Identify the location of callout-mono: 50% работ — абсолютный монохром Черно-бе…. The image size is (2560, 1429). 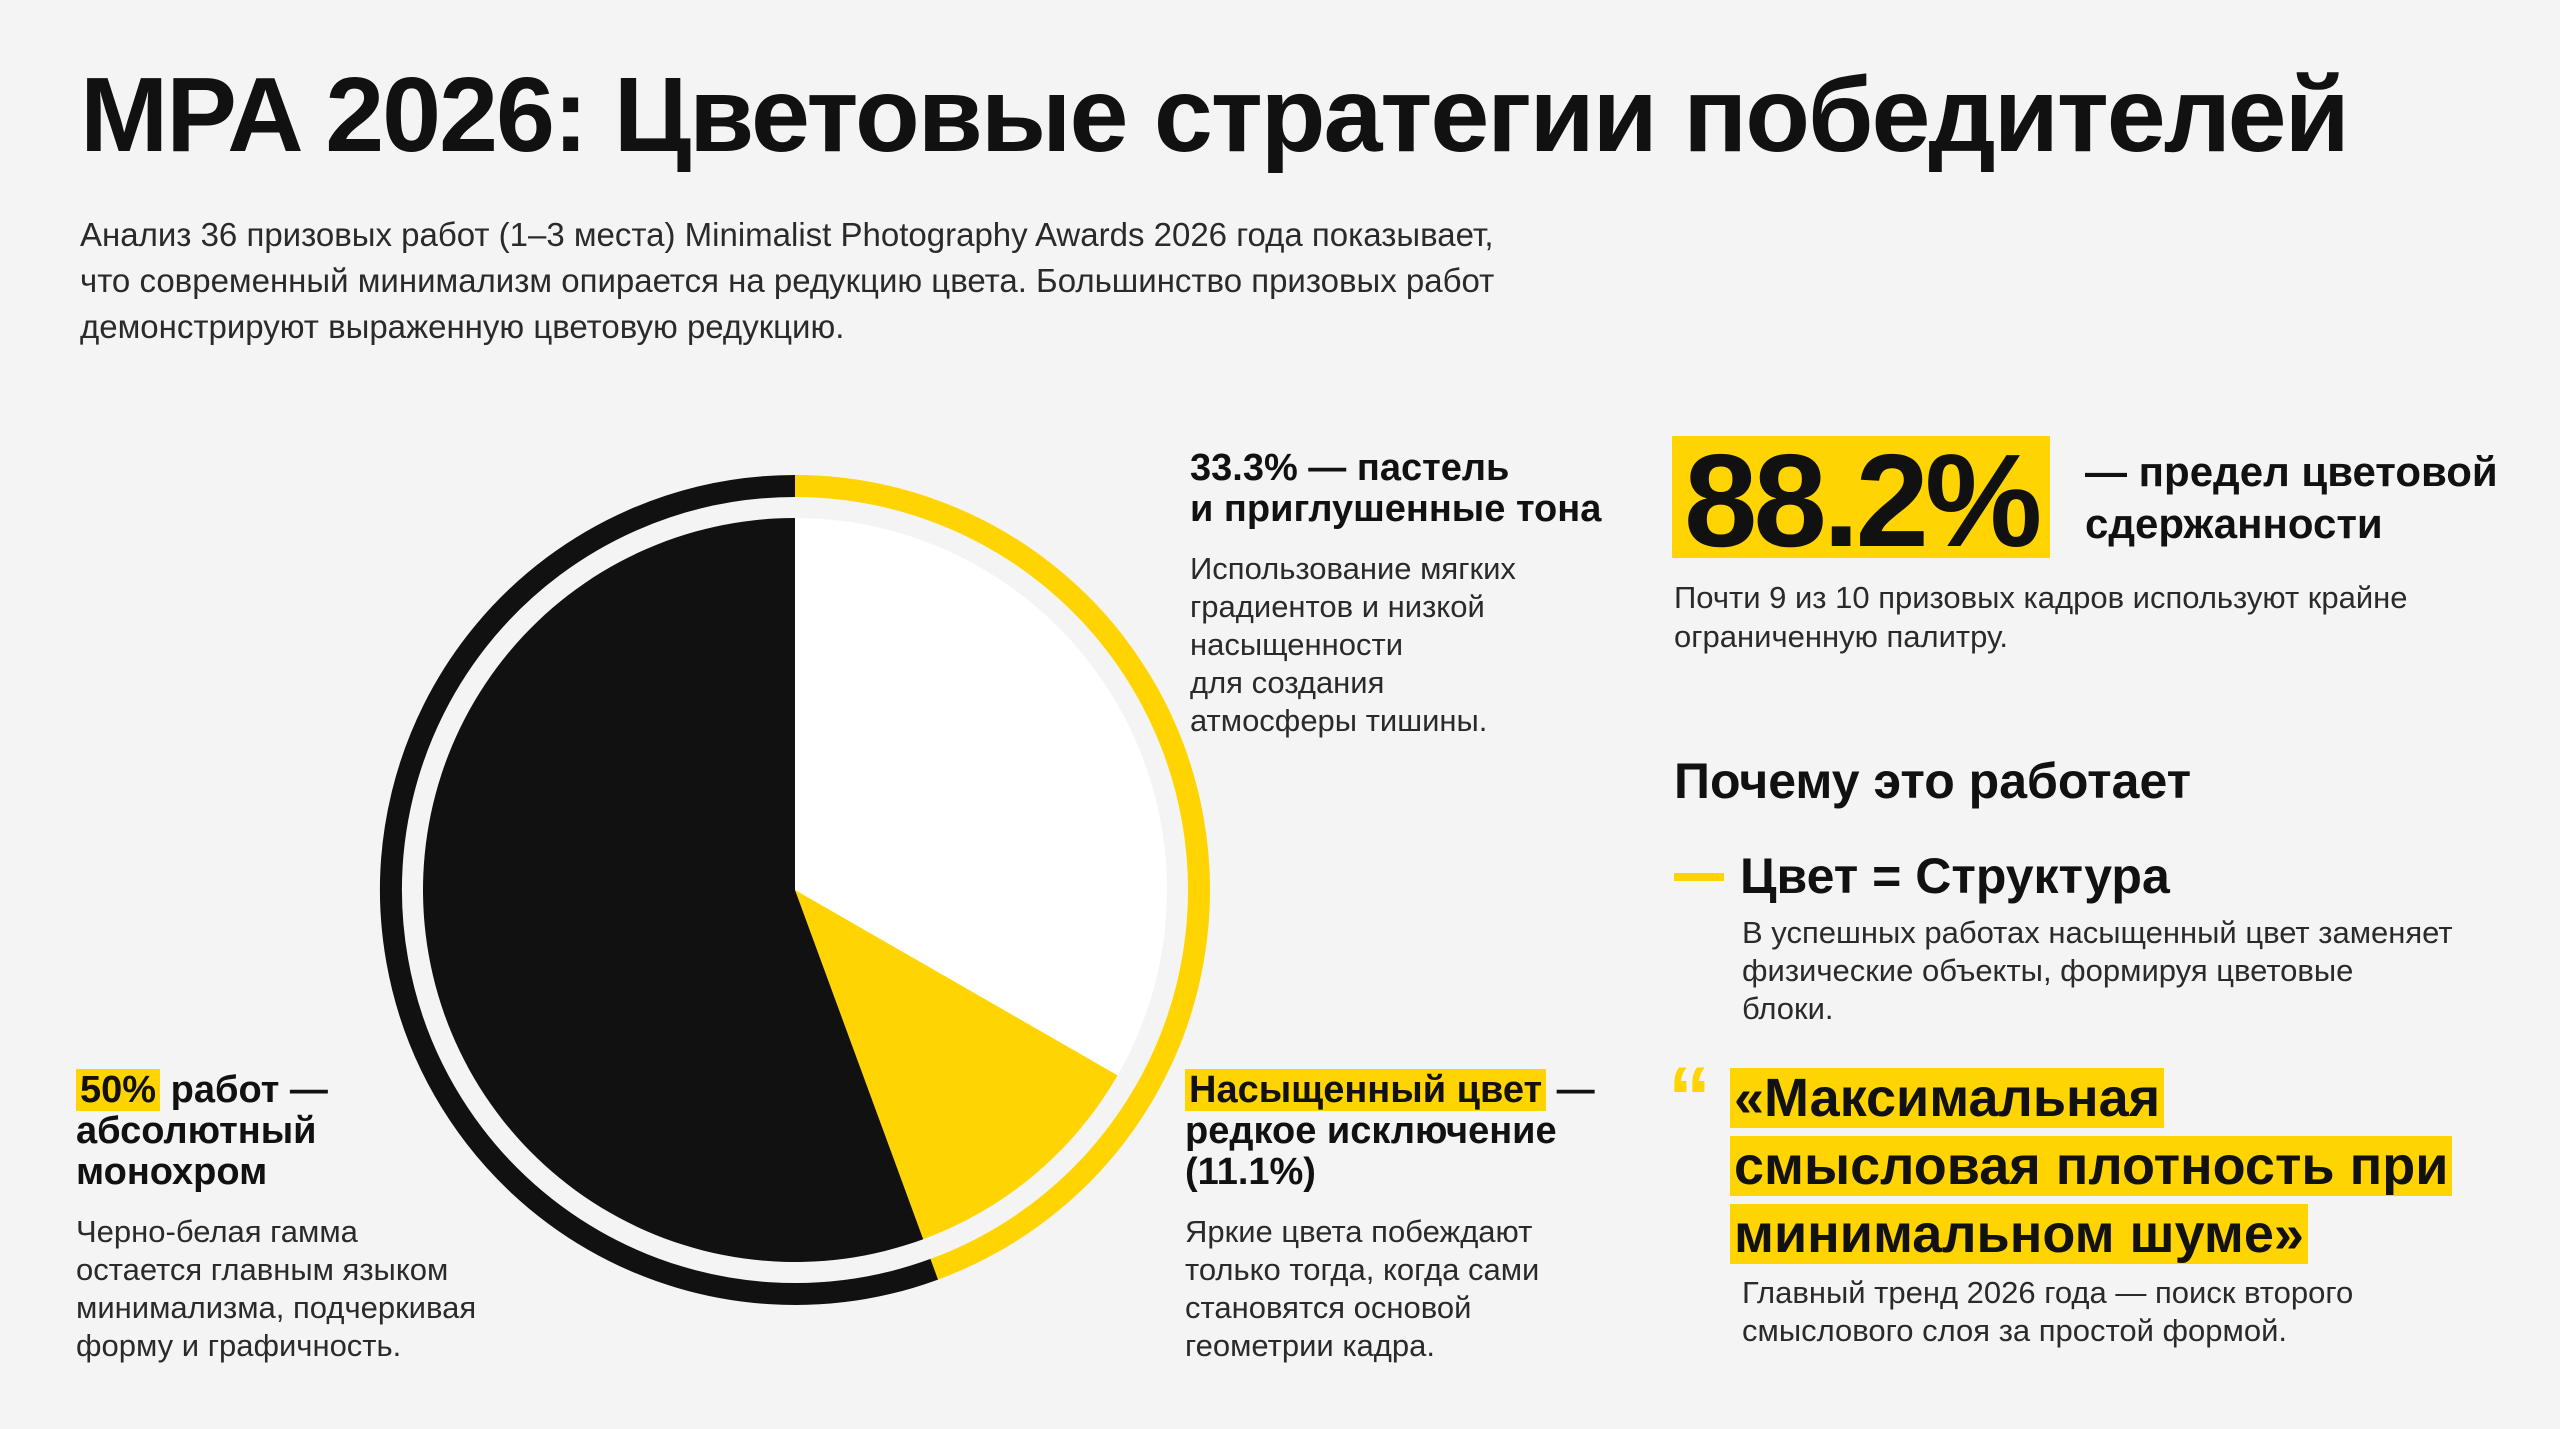
(276, 1217).